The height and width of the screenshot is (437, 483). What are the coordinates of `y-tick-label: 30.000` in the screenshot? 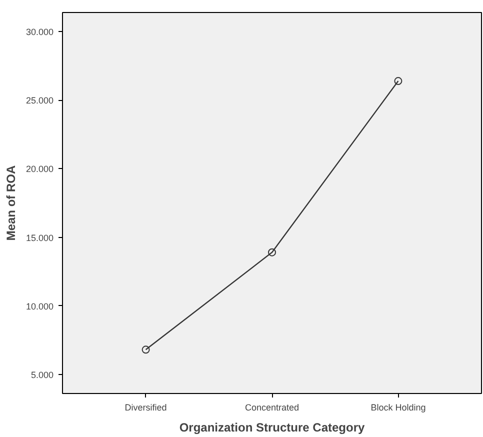 It's located at (40, 32).